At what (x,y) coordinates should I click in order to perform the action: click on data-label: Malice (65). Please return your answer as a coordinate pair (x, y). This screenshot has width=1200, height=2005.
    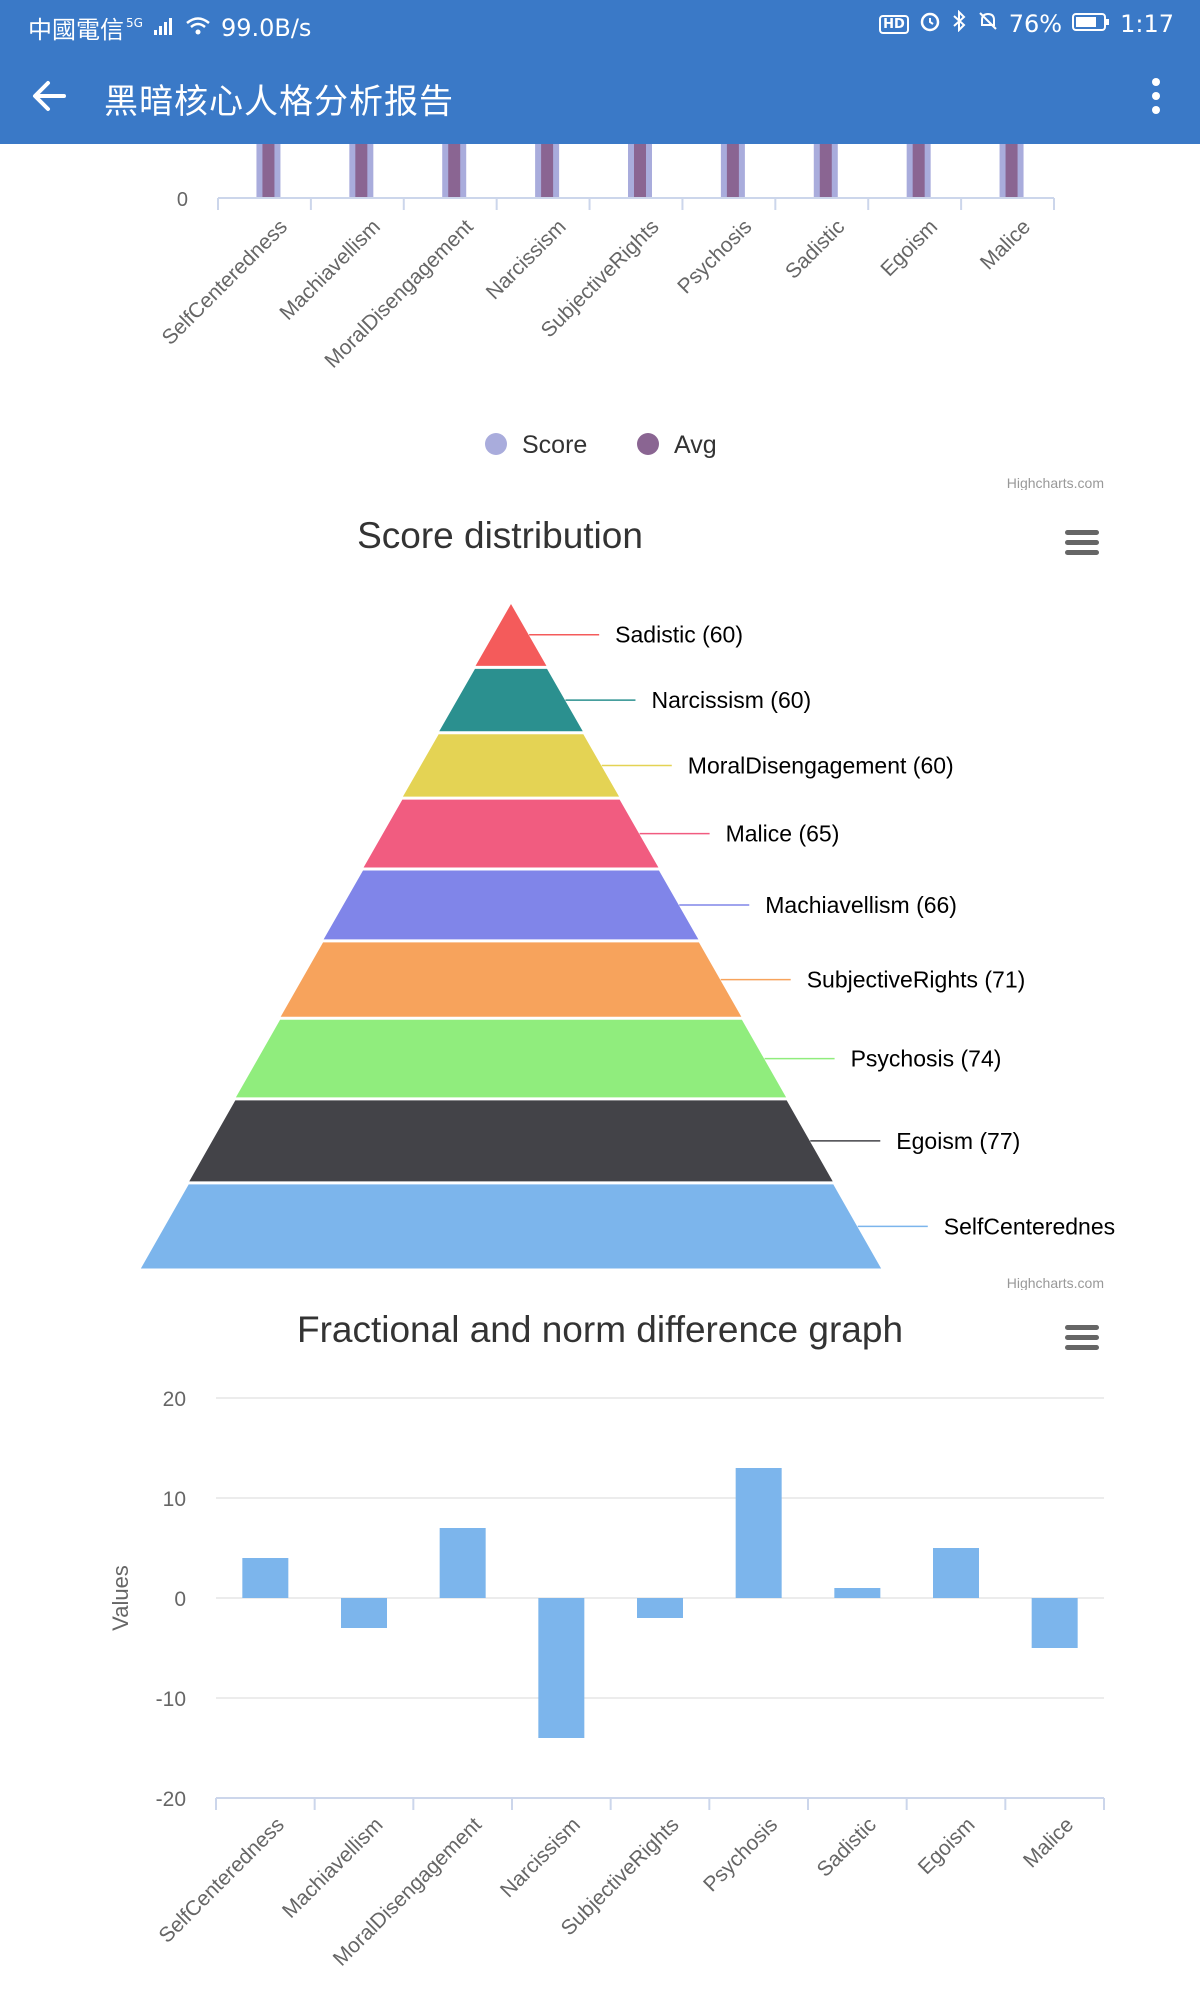
    Looking at the image, I should click on (783, 834).